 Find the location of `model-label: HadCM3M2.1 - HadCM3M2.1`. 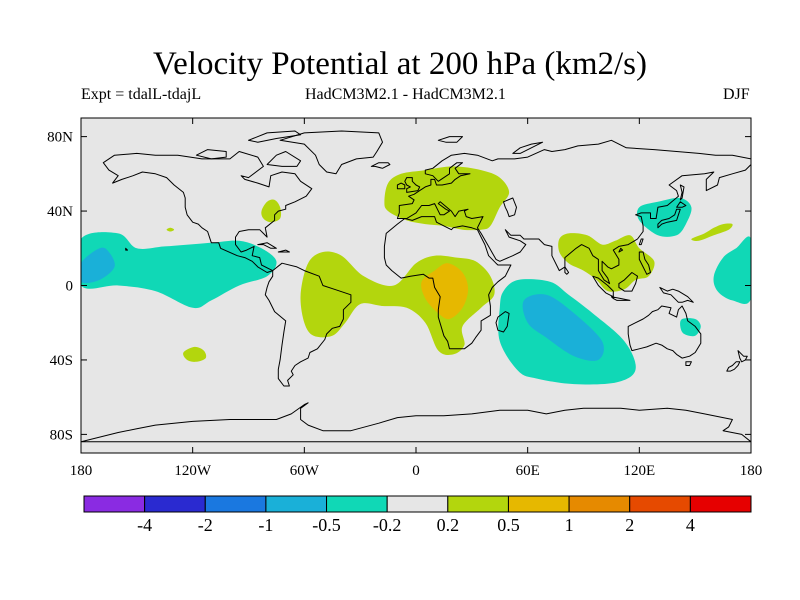

model-label: HadCM3M2.1 - HadCM3M2.1 is located at coordinates (405, 94).